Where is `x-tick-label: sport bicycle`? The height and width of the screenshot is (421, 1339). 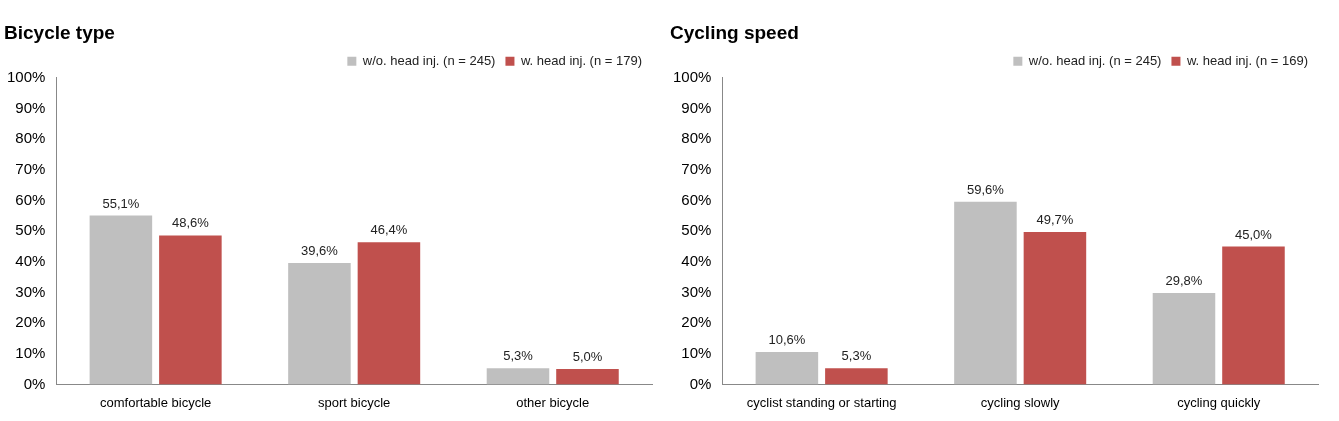 x-tick-label: sport bicycle is located at coordinates (354, 402).